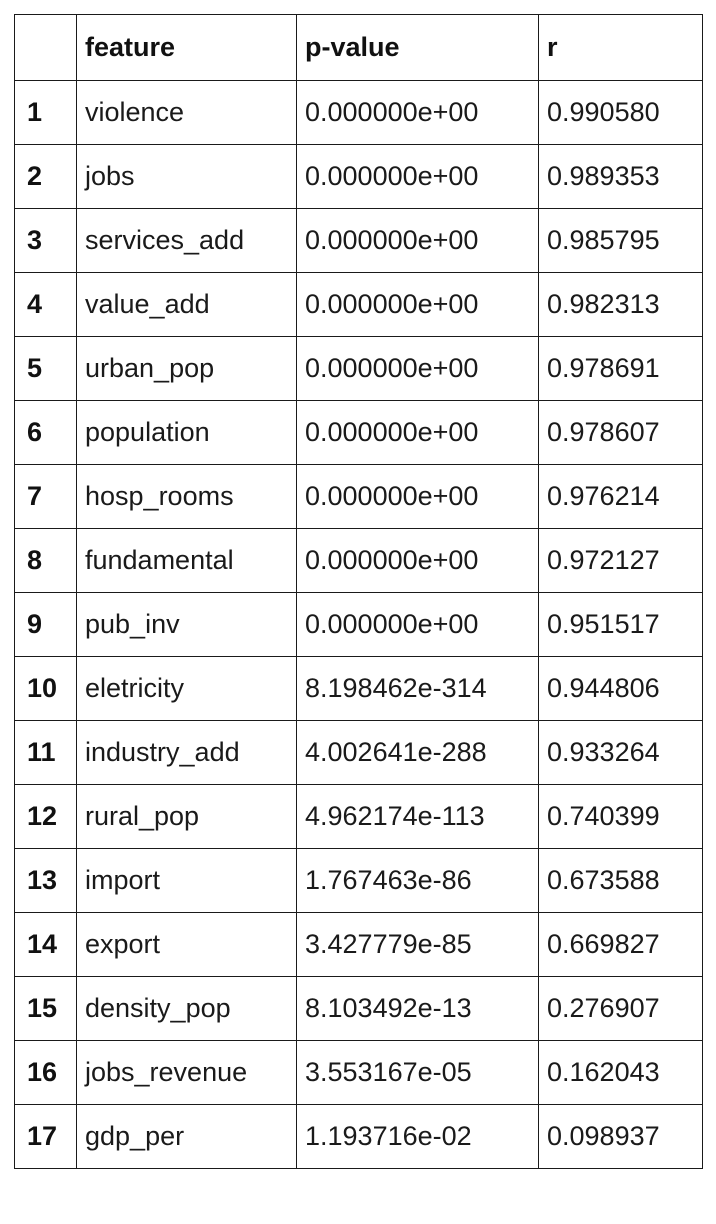 The height and width of the screenshot is (1224, 716). What do you see at coordinates (620, 368) in the screenshot?
I see `r-cell: 0.978691` at bounding box center [620, 368].